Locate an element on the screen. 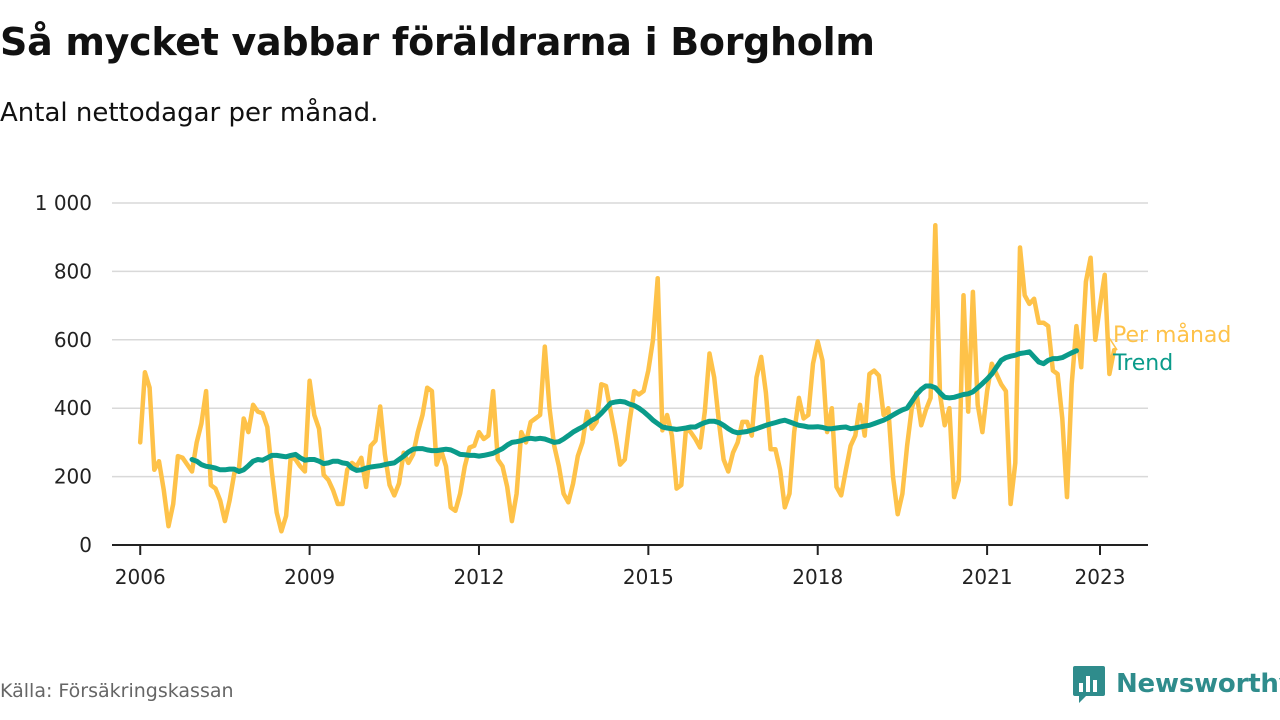 The height and width of the screenshot is (720, 1280). x-tick-label: 2009 is located at coordinates (309, 577).